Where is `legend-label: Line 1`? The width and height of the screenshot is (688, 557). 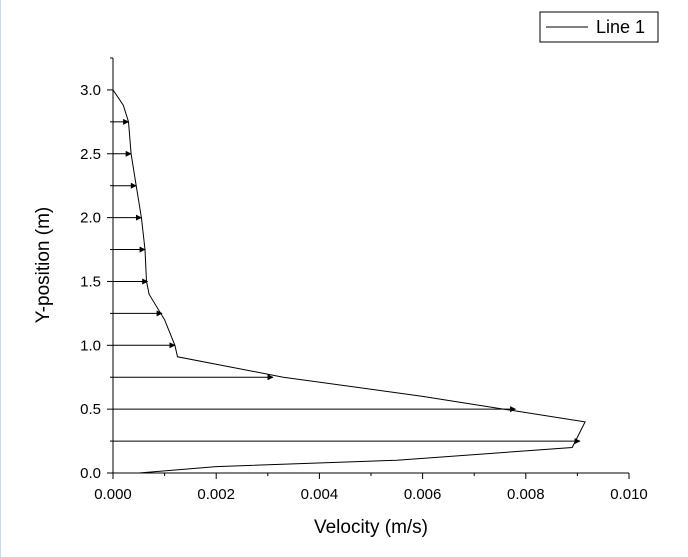 legend-label: Line 1 is located at coordinates (620, 27).